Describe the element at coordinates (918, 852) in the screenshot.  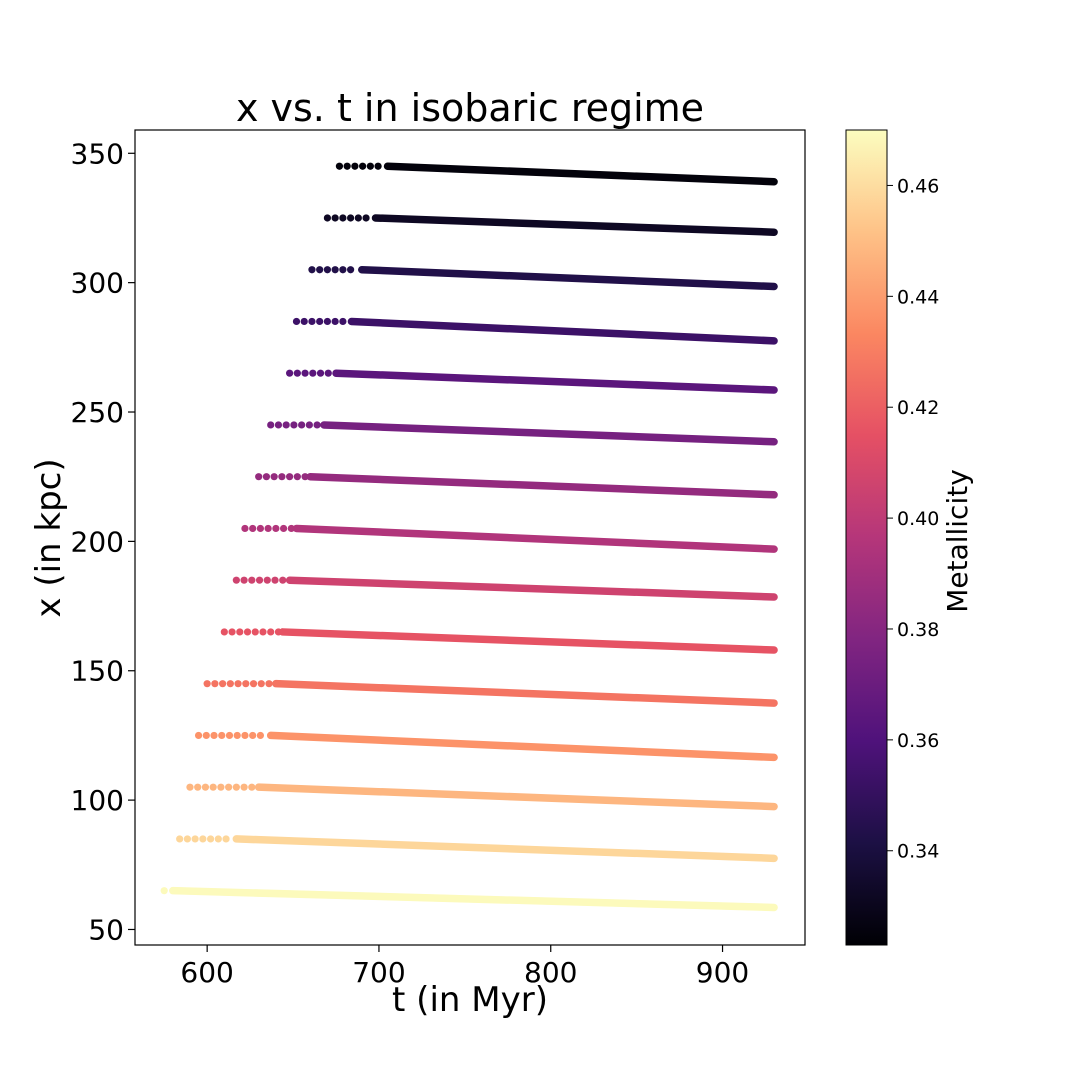
I see `colorbar-tick-label: 0.34` at that location.